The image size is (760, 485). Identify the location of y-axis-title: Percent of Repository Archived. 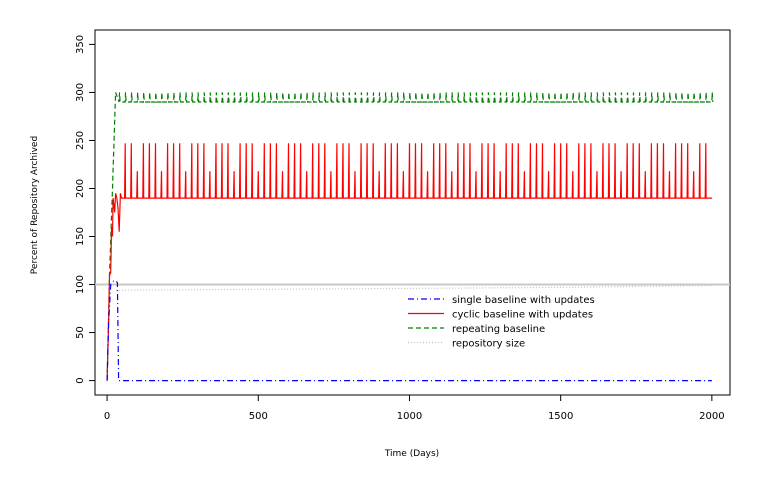
(35, 205).